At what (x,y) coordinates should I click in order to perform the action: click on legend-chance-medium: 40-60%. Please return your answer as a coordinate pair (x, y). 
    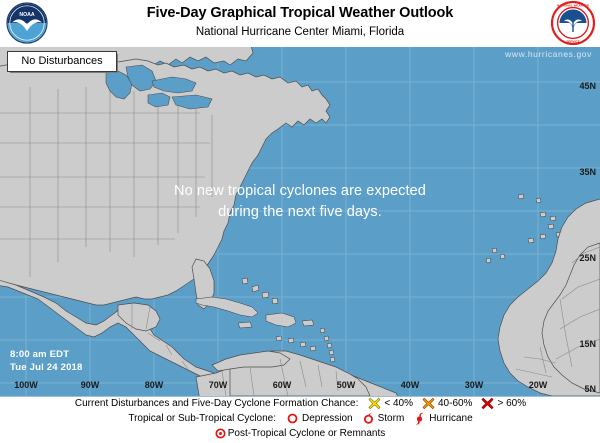
    Looking at the image, I should click on (447, 403).